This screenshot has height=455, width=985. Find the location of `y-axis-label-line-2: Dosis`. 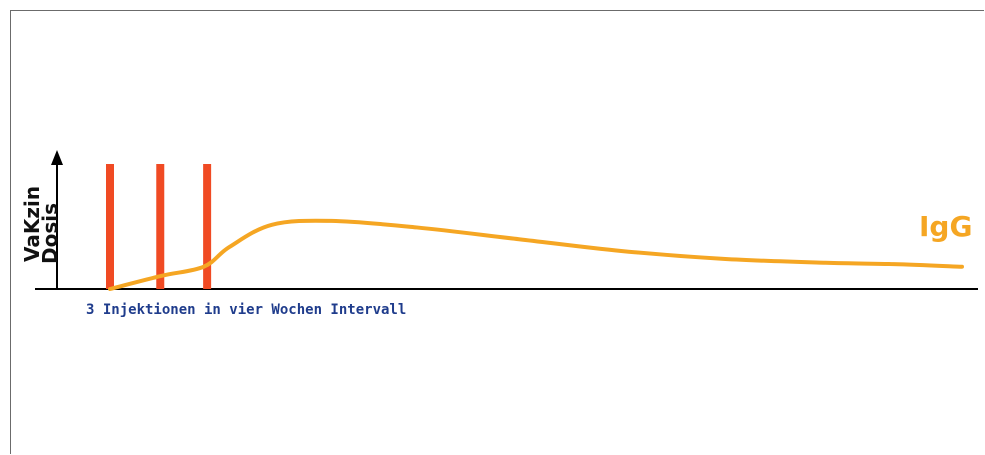

y-axis-label-line-2: Dosis is located at coordinates (50, 233).